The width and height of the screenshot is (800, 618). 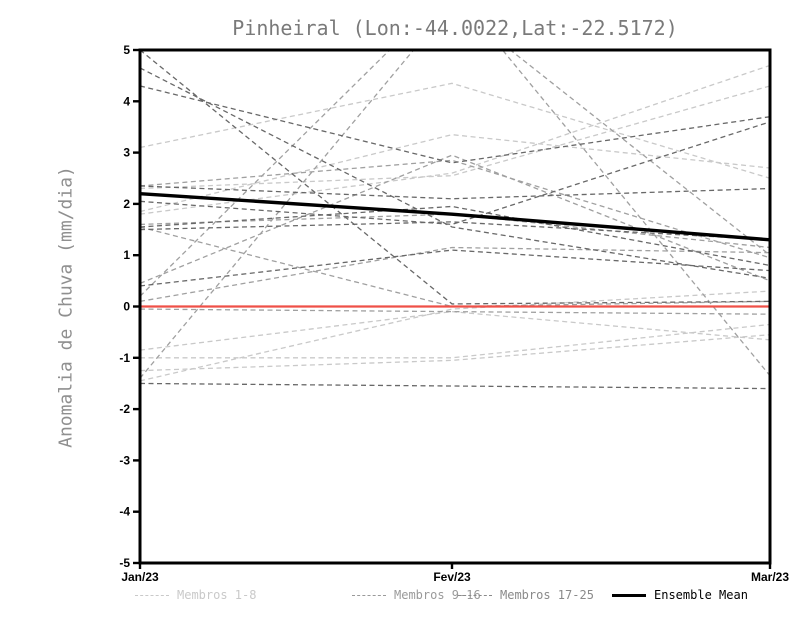 What do you see at coordinates (126, 255) in the screenshot?
I see `y-tick-label: 1` at bounding box center [126, 255].